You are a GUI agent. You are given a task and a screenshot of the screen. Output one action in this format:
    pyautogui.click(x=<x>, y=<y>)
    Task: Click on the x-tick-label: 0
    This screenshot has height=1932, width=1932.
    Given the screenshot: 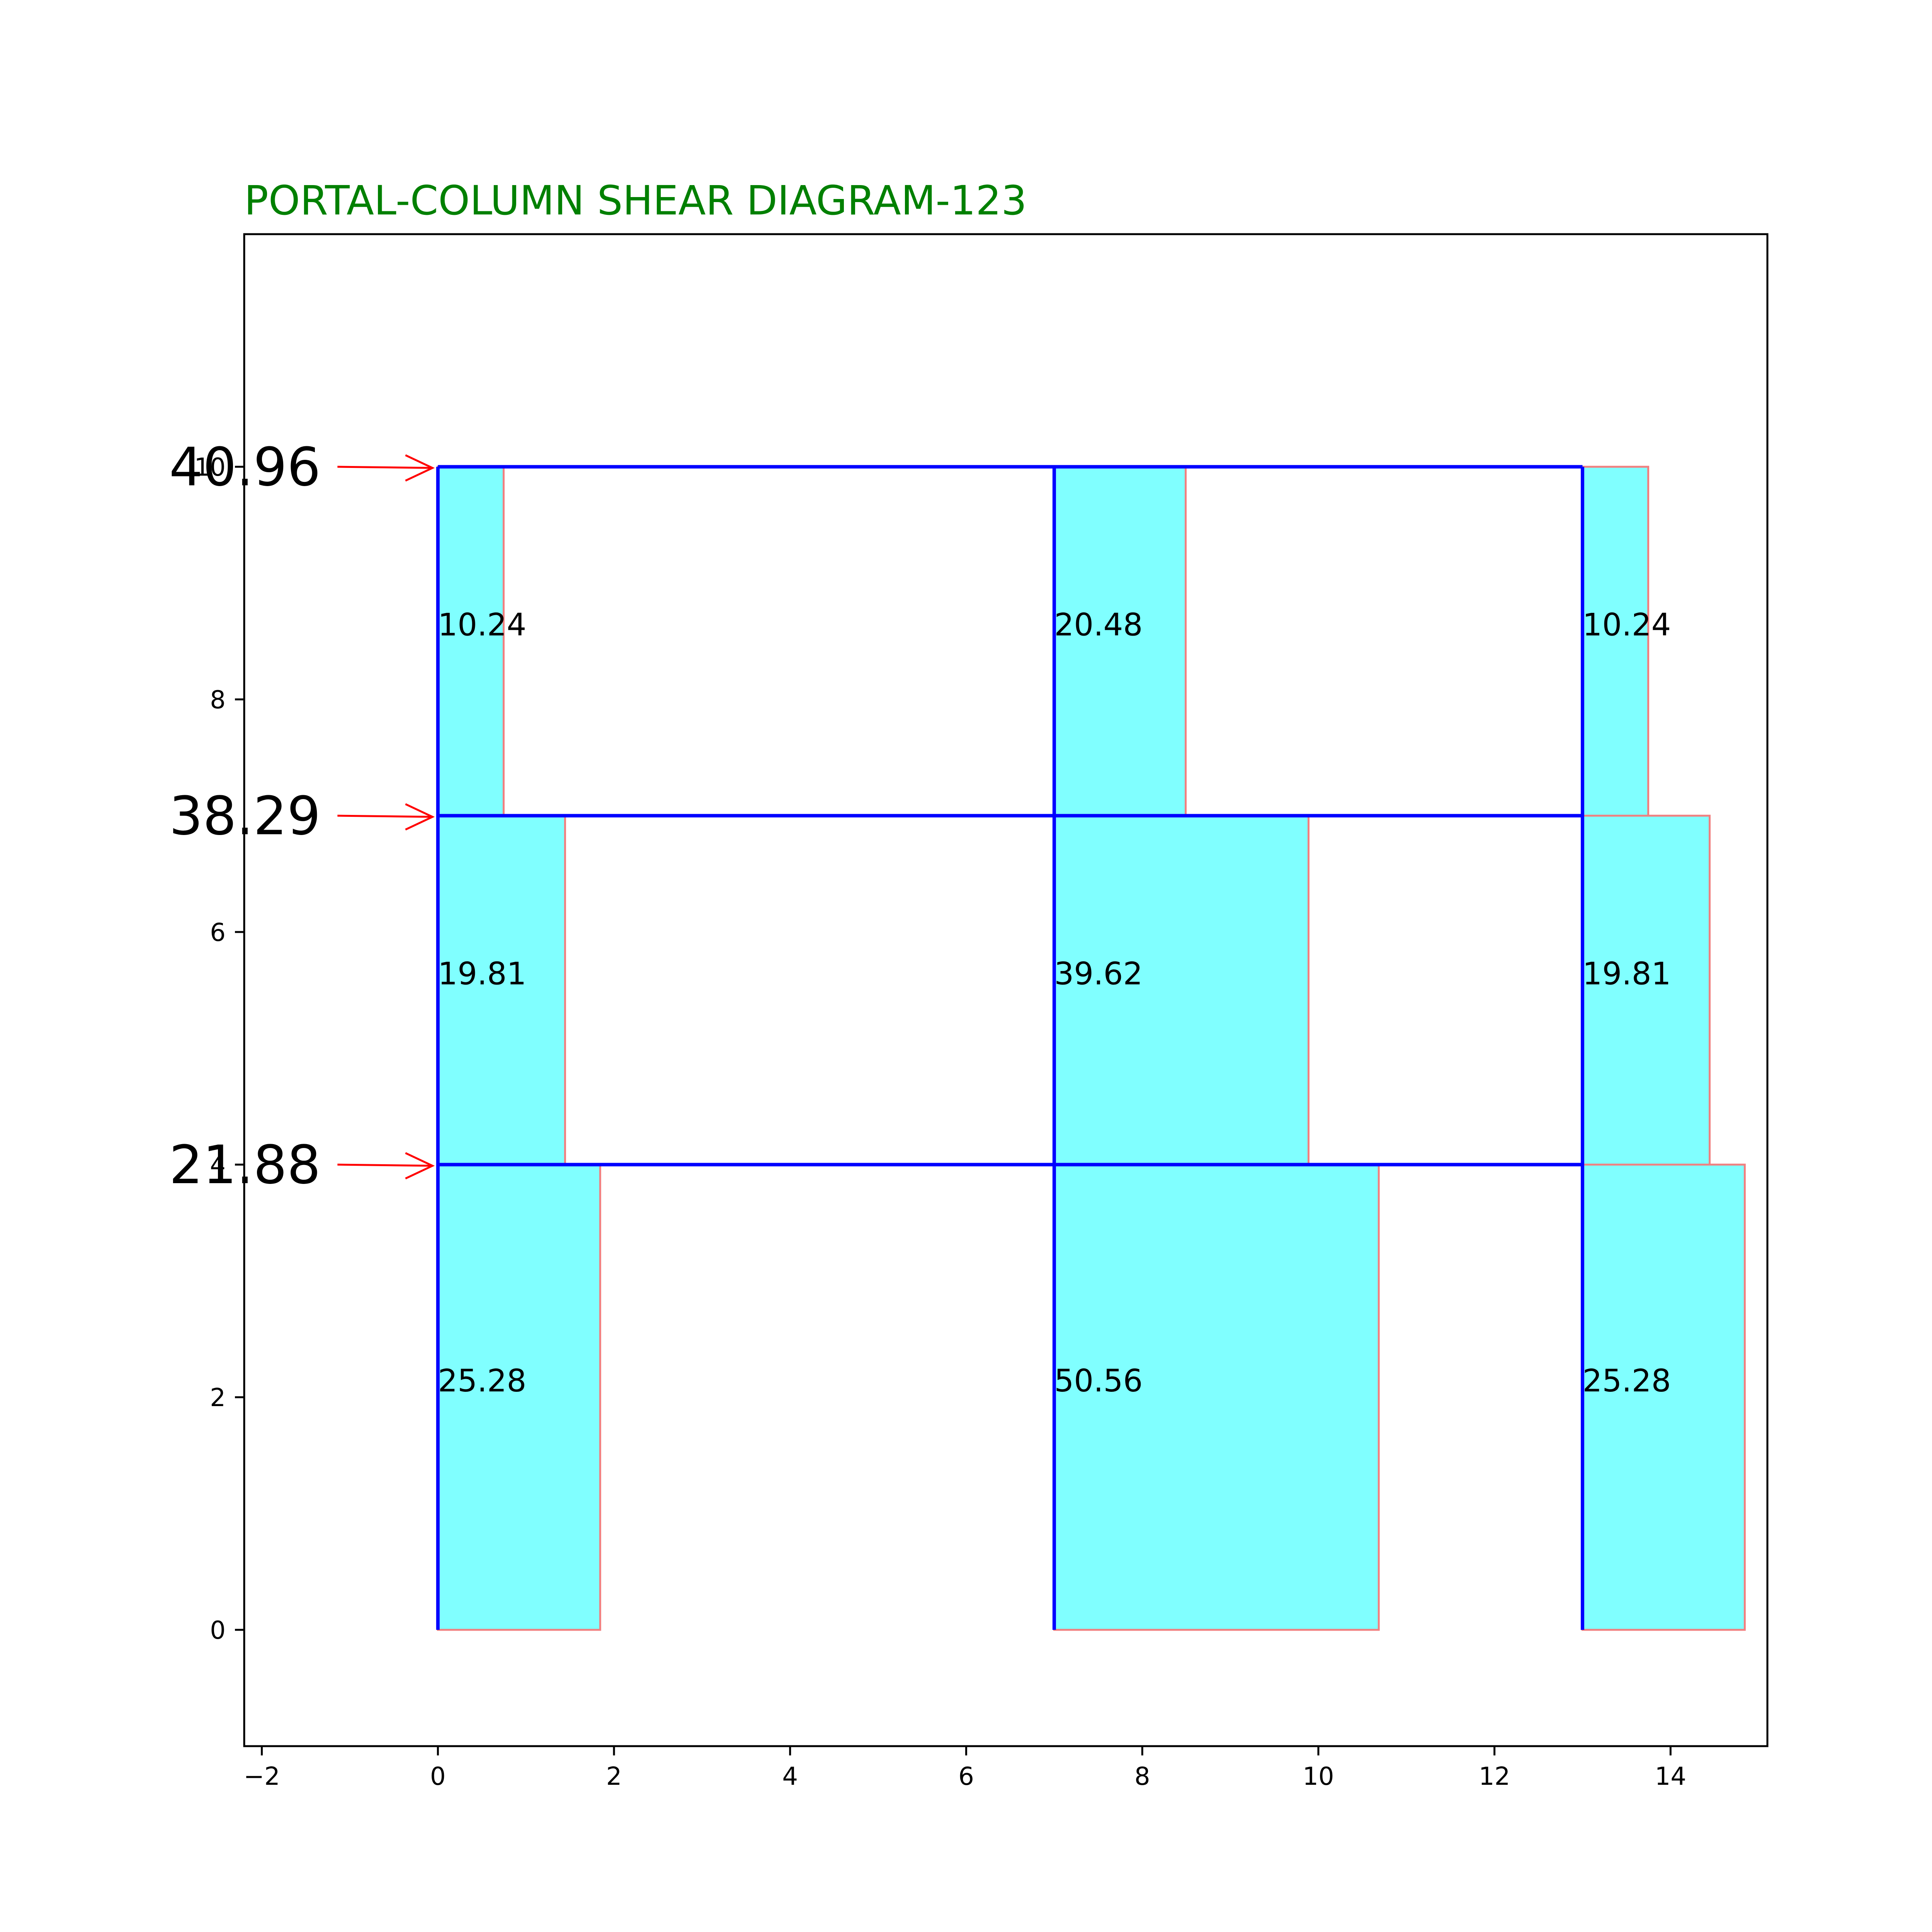 What is the action you would take?
    pyautogui.click(x=438, y=1777)
    